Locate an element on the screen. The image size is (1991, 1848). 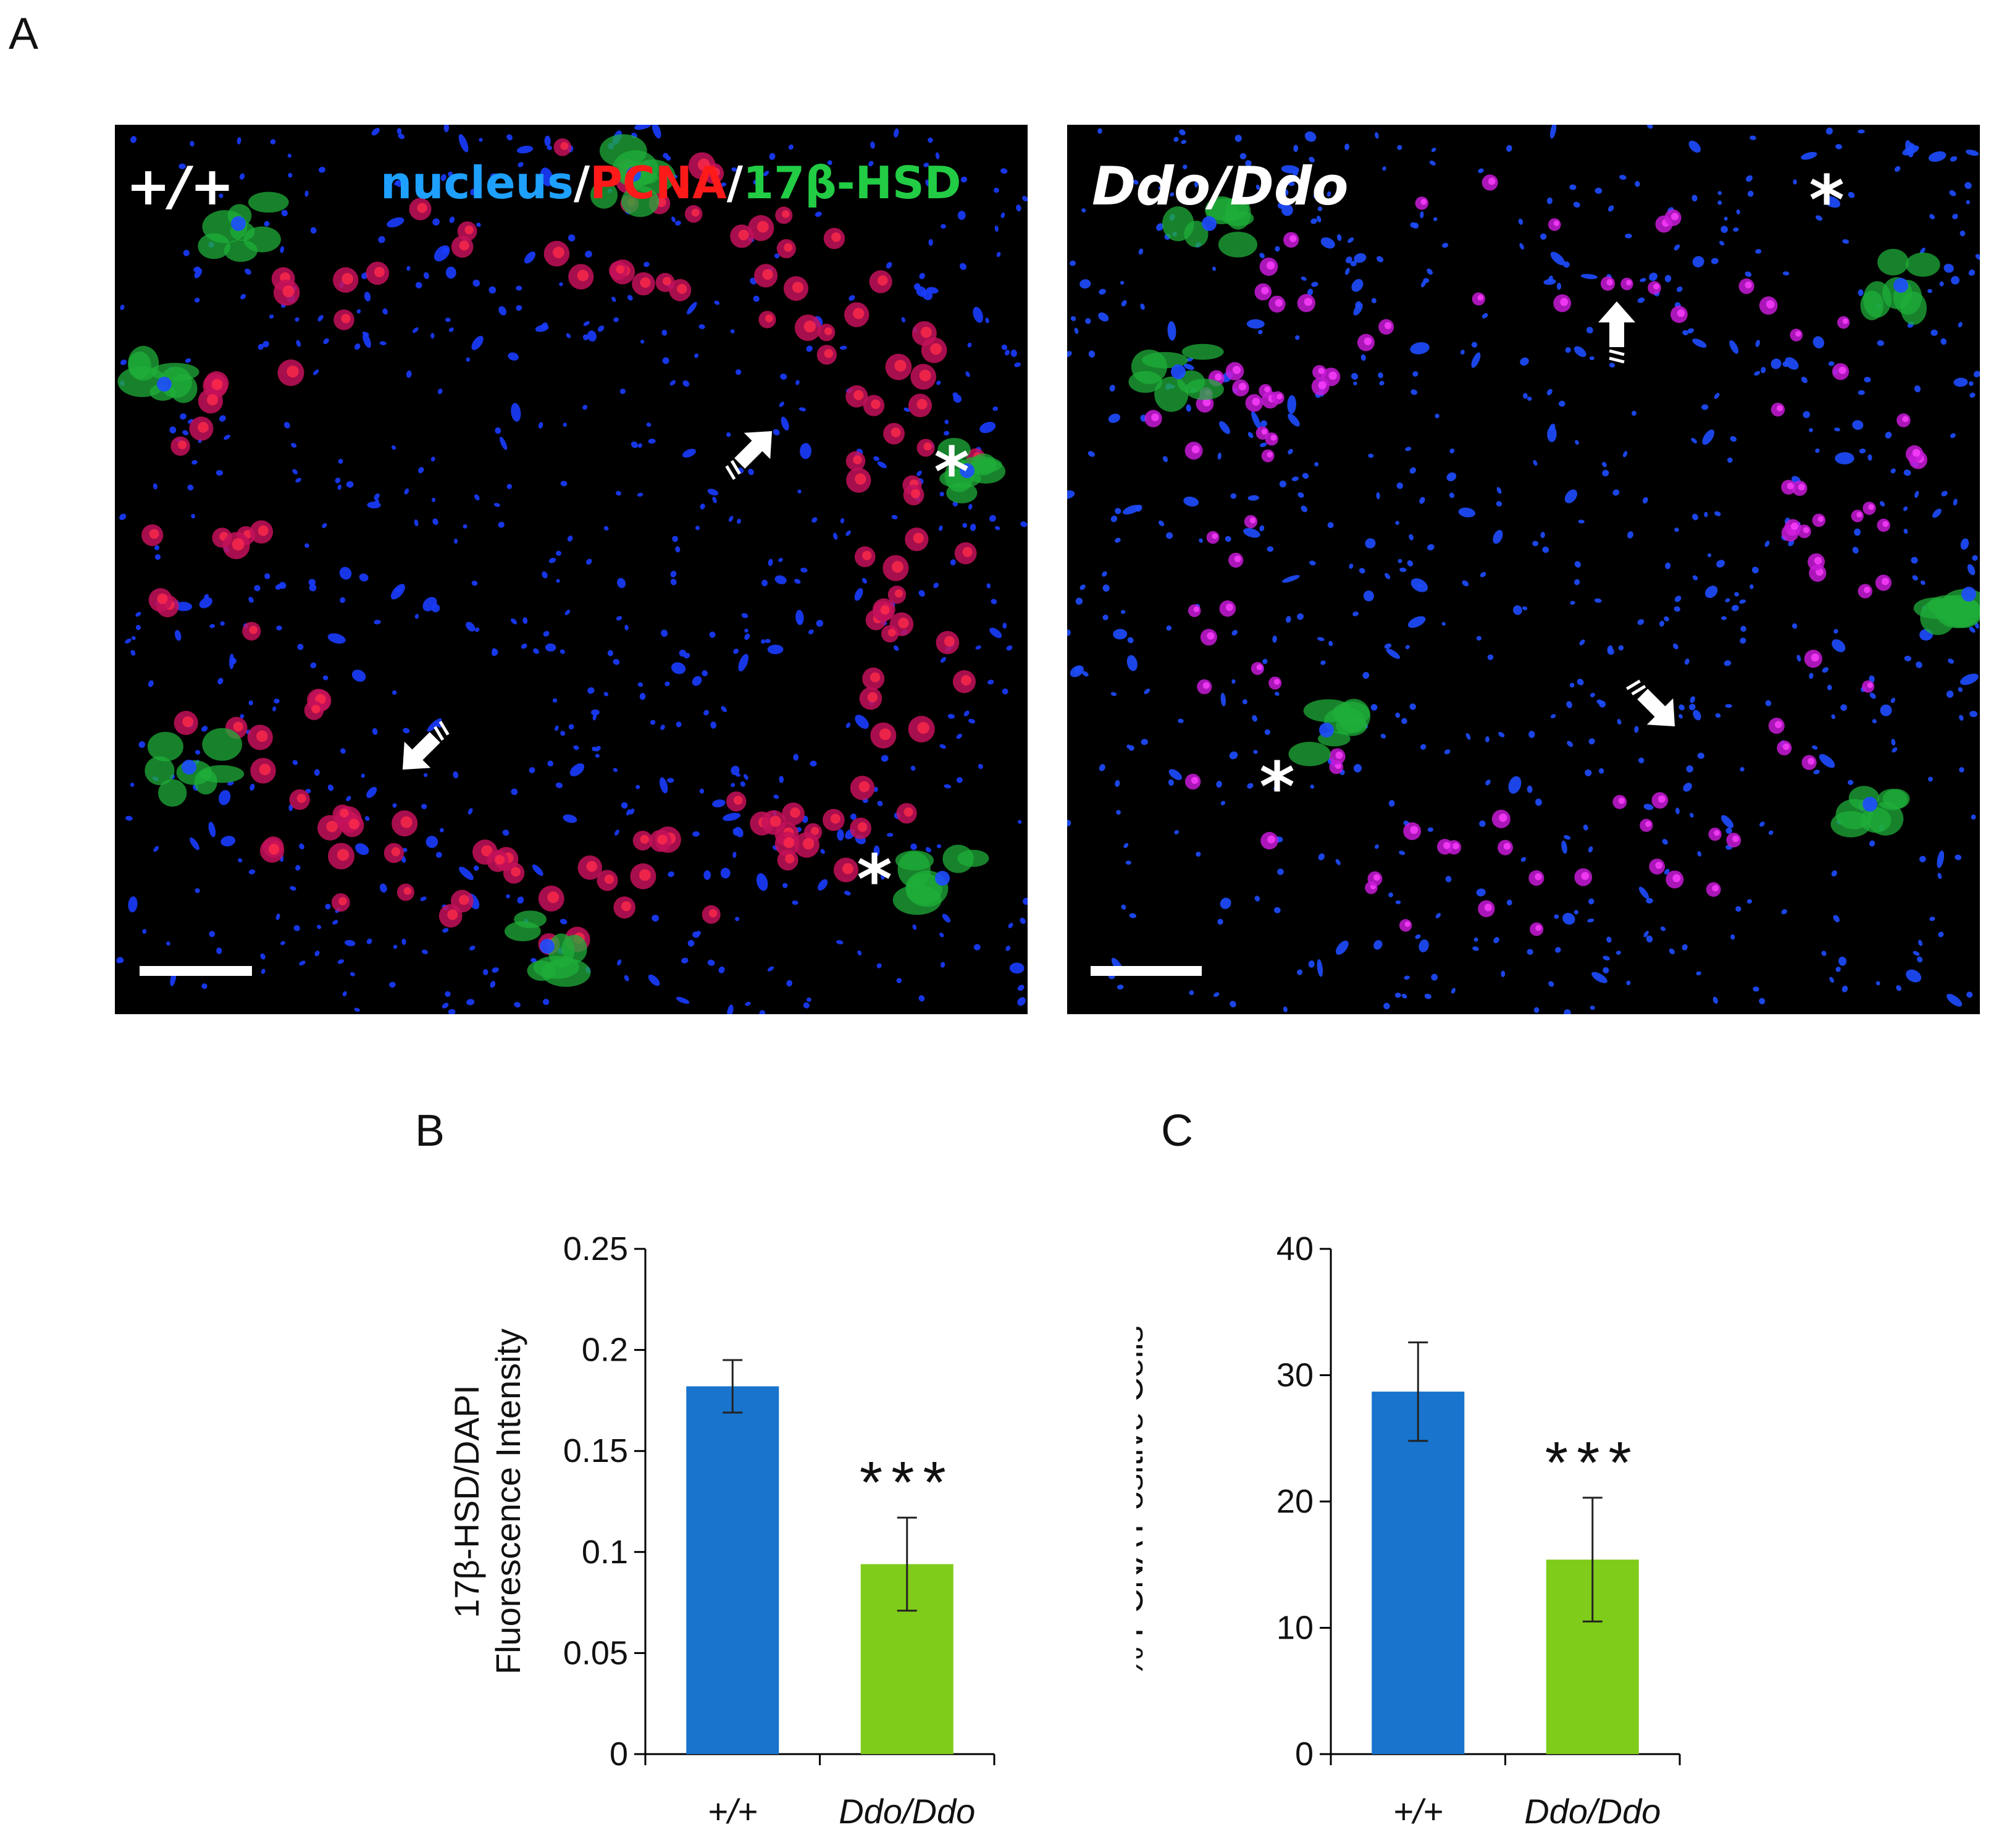
legend-17b-hsd: 17β-HSD is located at coordinates (853, 183).